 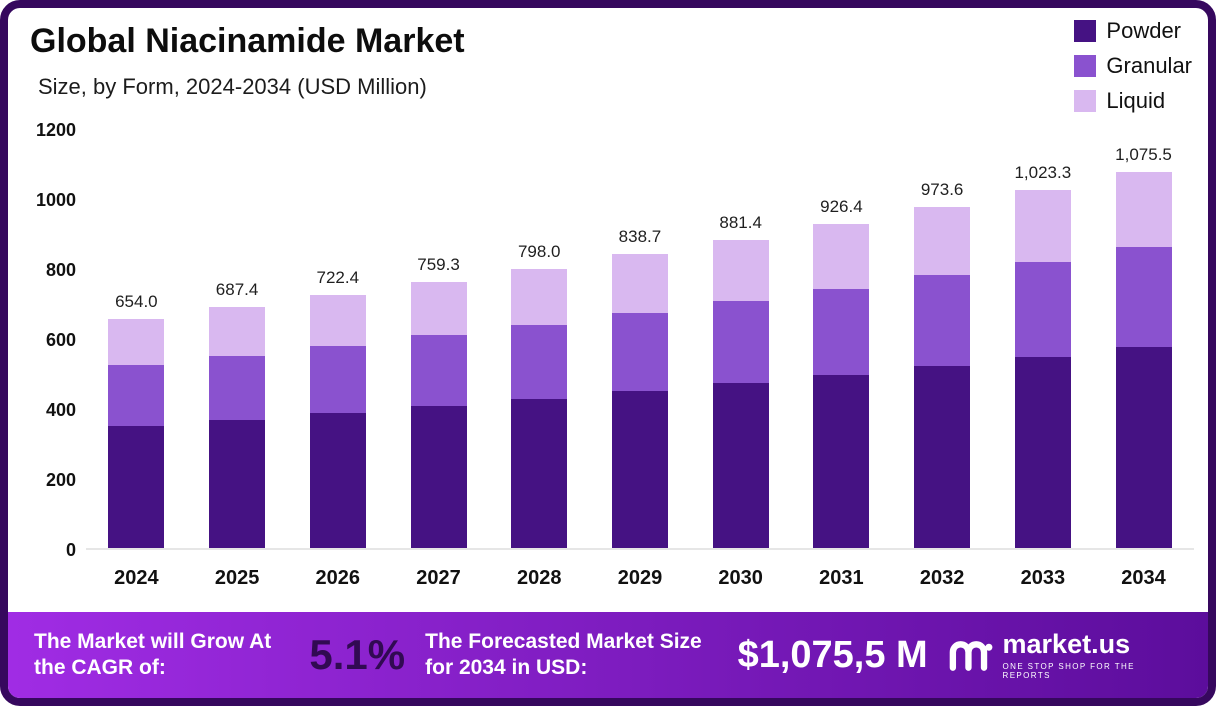 I want to click on bar-group-2030: 881.4 2030, so click(x=741, y=359).